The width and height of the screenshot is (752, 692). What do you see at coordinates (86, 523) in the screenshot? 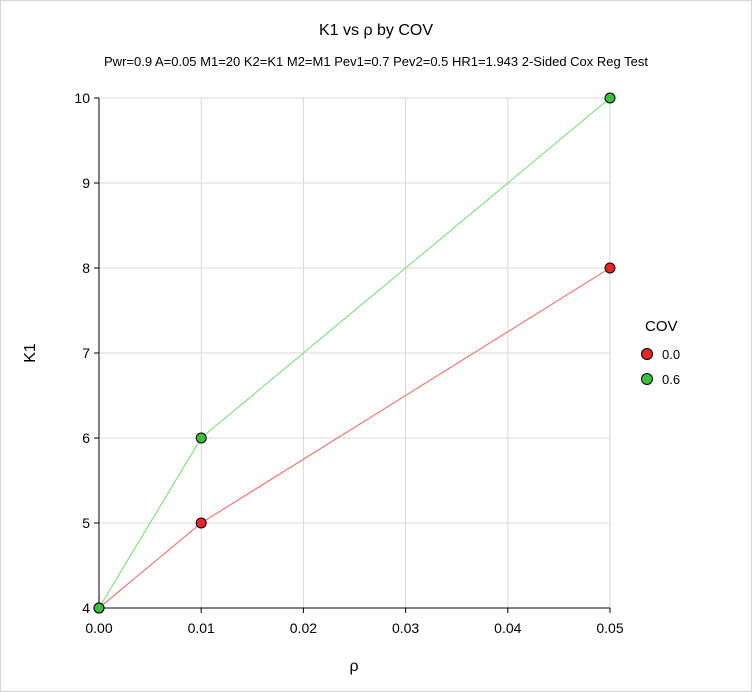
I see `y-tick-label: 5` at bounding box center [86, 523].